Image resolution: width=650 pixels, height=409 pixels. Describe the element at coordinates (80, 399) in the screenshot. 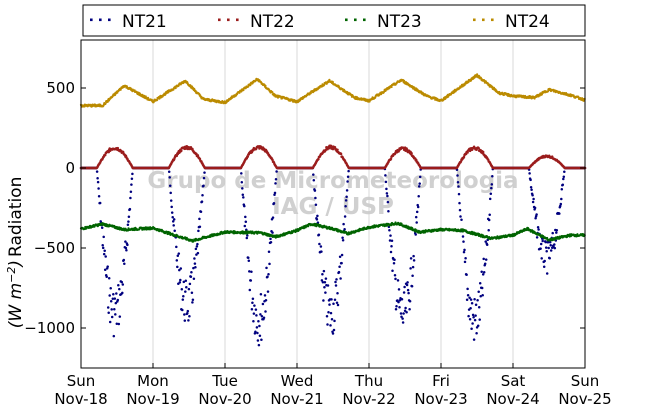

I see `x-tick-label-date: Nov-18` at that location.